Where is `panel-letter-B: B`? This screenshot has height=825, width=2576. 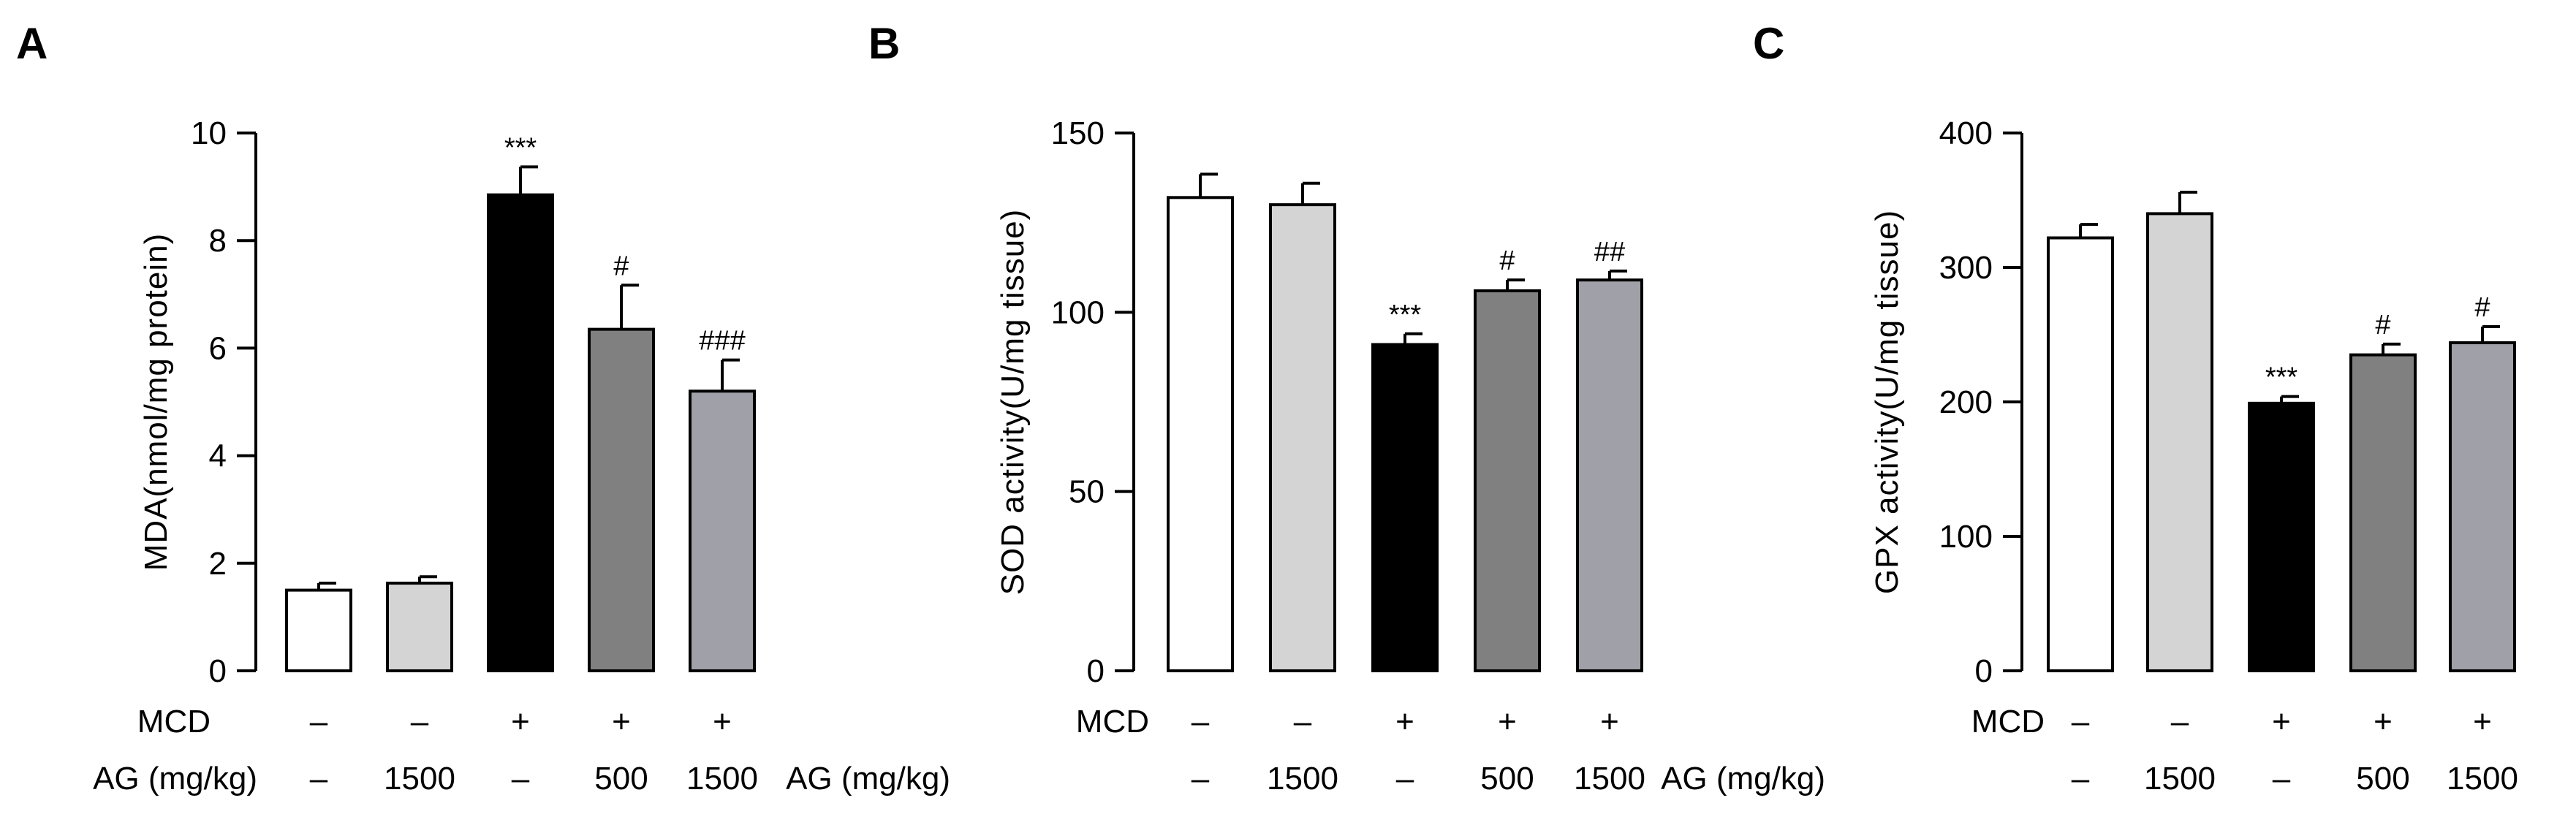 panel-letter-B: B is located at coordinates (884, 43).